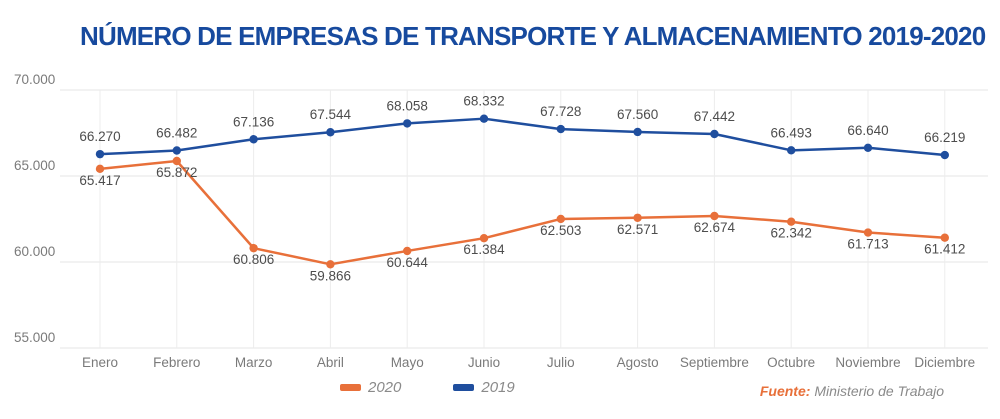 The width and height of the screenshot is (1000, 419). Describe the element at coordinates (785, 391) in the screenshot. I see `source-prefix: Fuente:` at that location.